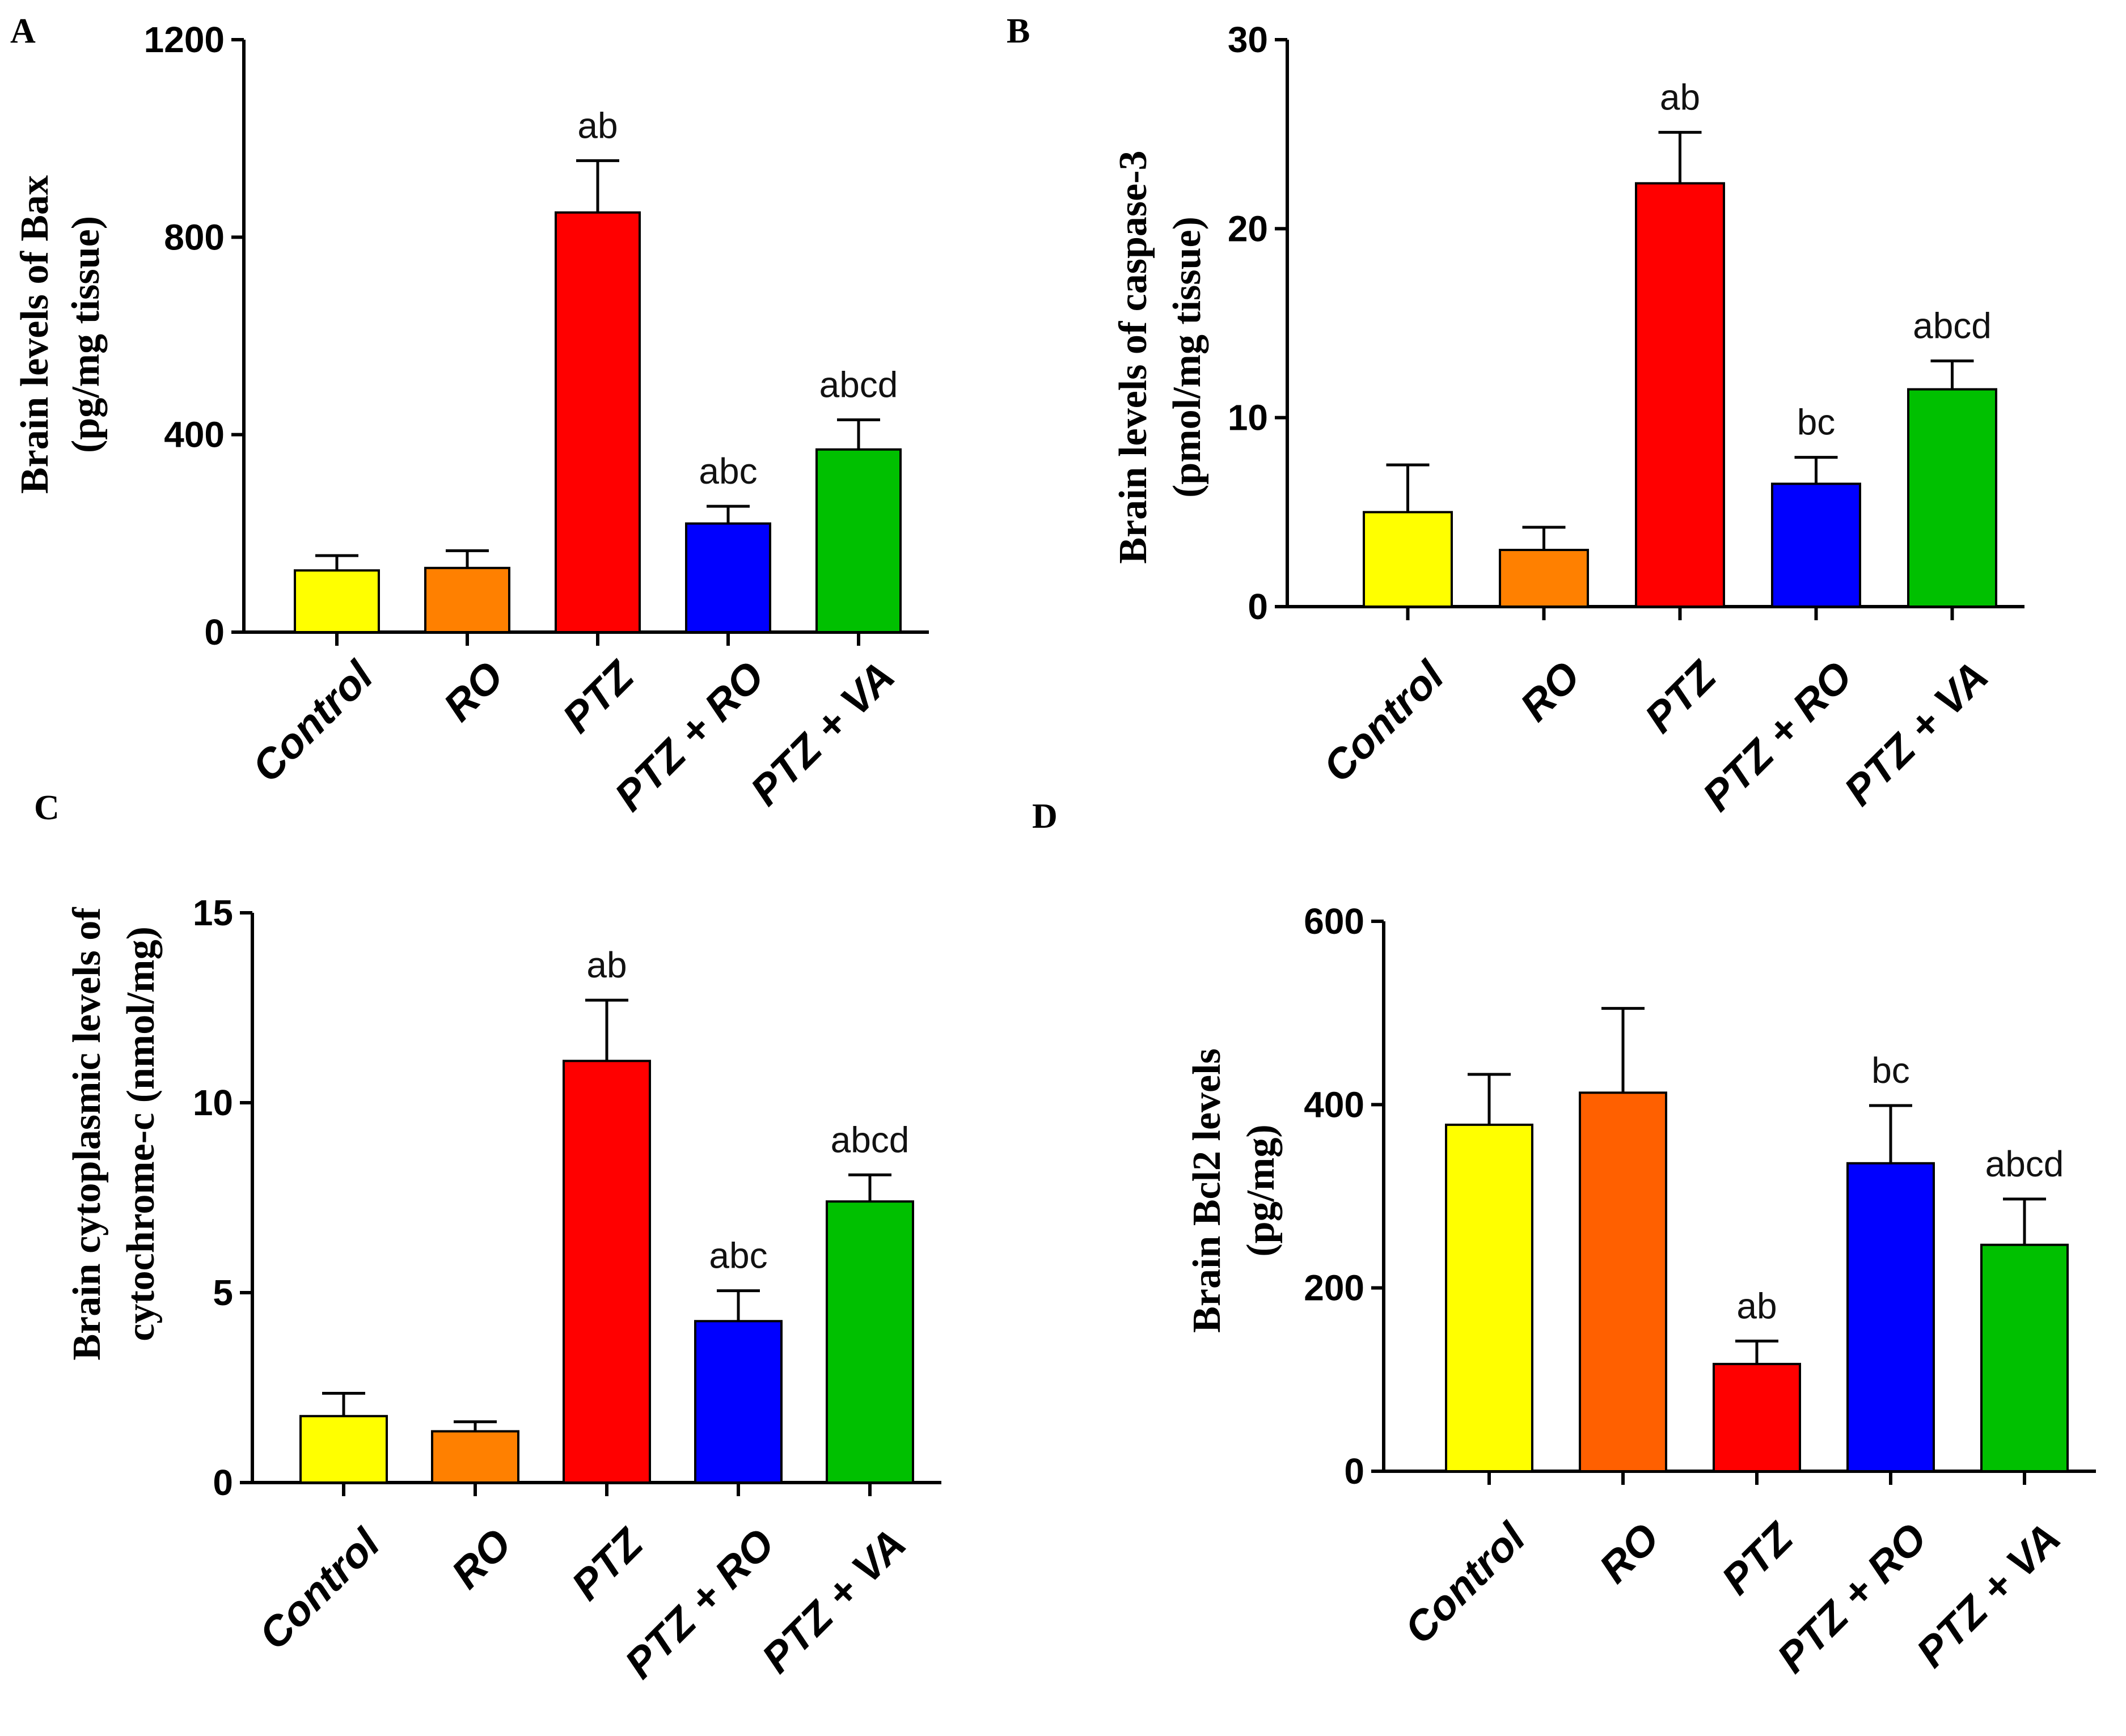 Image resolution: width=2126 pixels, height=1736 pixels. Describe the element at coordinates (35, 334) in the screenshot. I see `y-axis-label: Brain levels of Bax` at that location.